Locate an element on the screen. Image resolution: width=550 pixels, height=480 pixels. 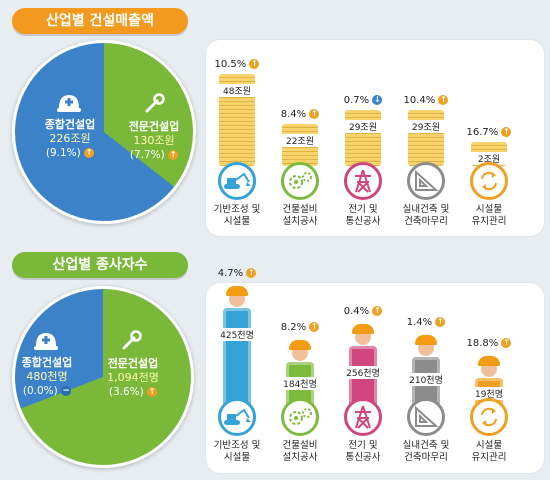
power-tower-icon is located at coordinates (363, 181).